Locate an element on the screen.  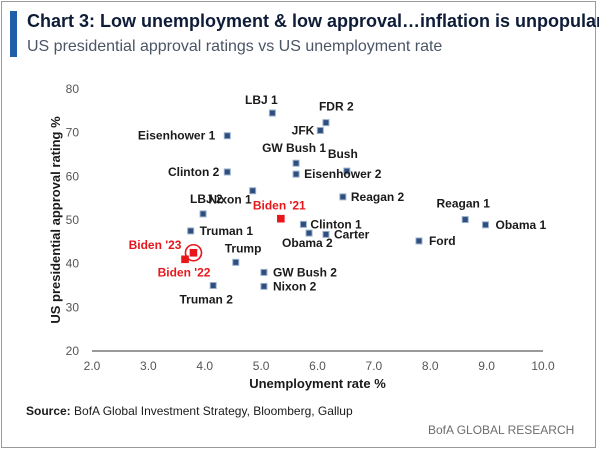
point-label: Obama 2 is located at coordinates (307, 243).